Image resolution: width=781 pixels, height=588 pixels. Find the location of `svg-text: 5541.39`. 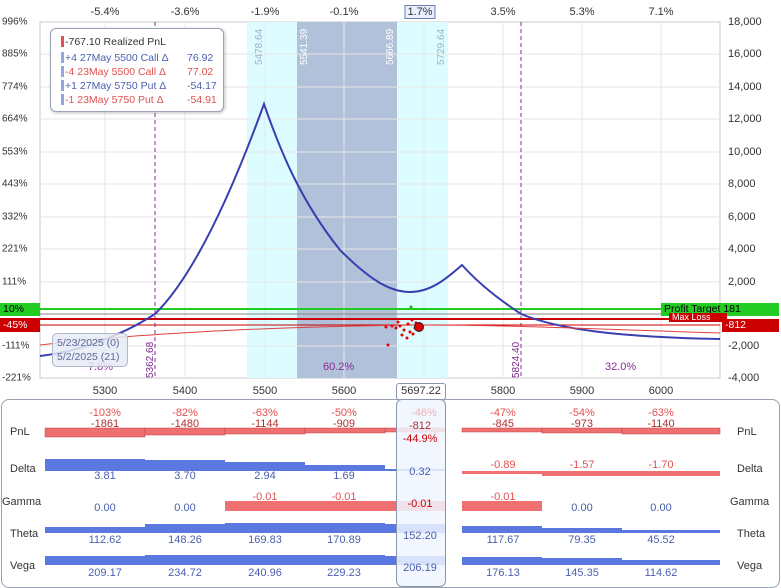

svg-text: 5541.39 is located at coordinates (304, 46).